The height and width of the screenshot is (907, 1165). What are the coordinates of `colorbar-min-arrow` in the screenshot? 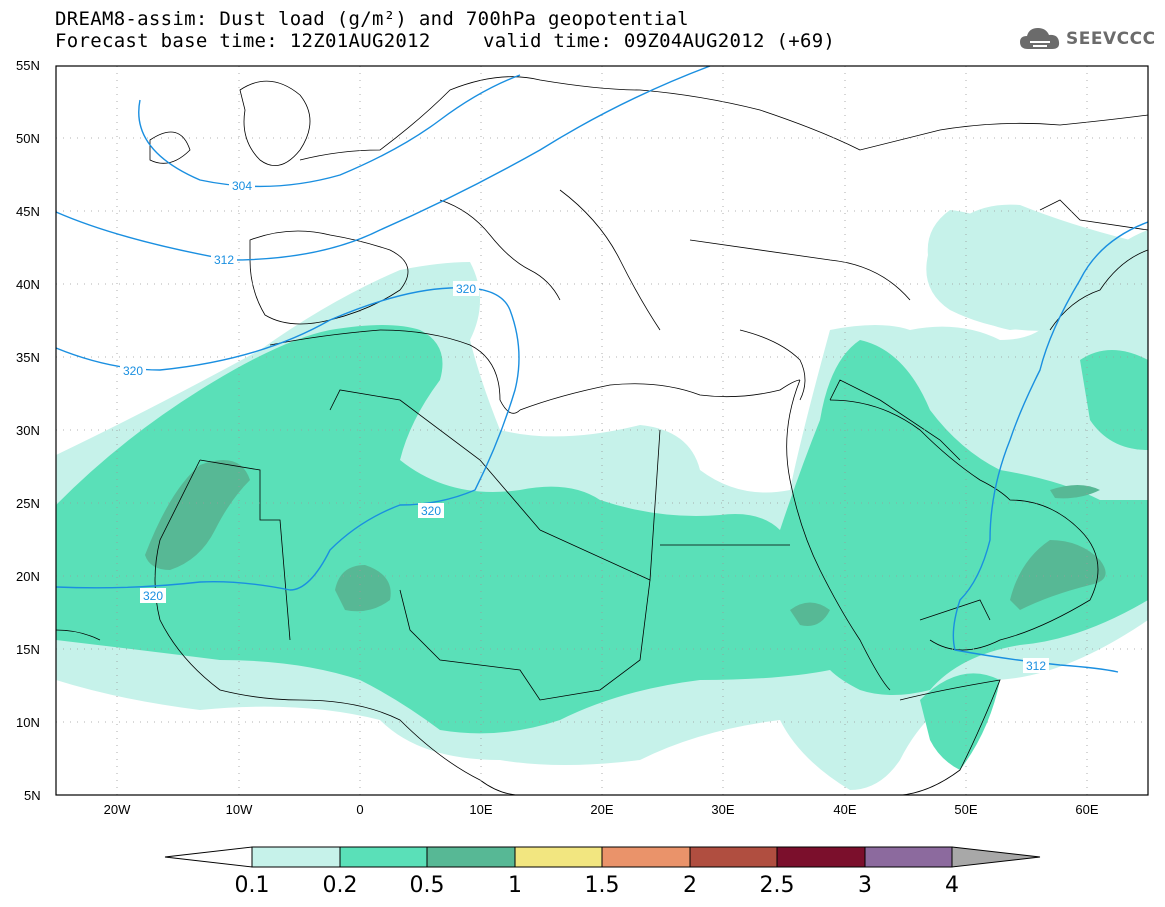 It's located at (208, 857).